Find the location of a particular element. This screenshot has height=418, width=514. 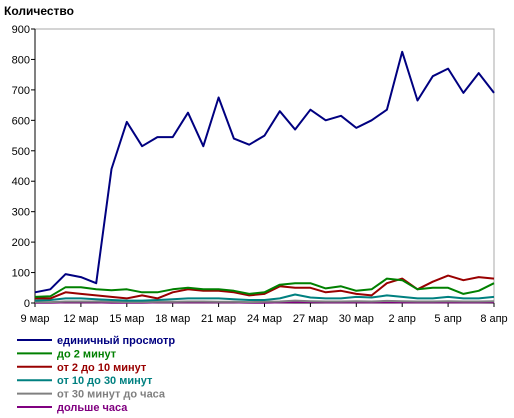

x-tick-label: 8 апр is located at coordinates (493, 319).